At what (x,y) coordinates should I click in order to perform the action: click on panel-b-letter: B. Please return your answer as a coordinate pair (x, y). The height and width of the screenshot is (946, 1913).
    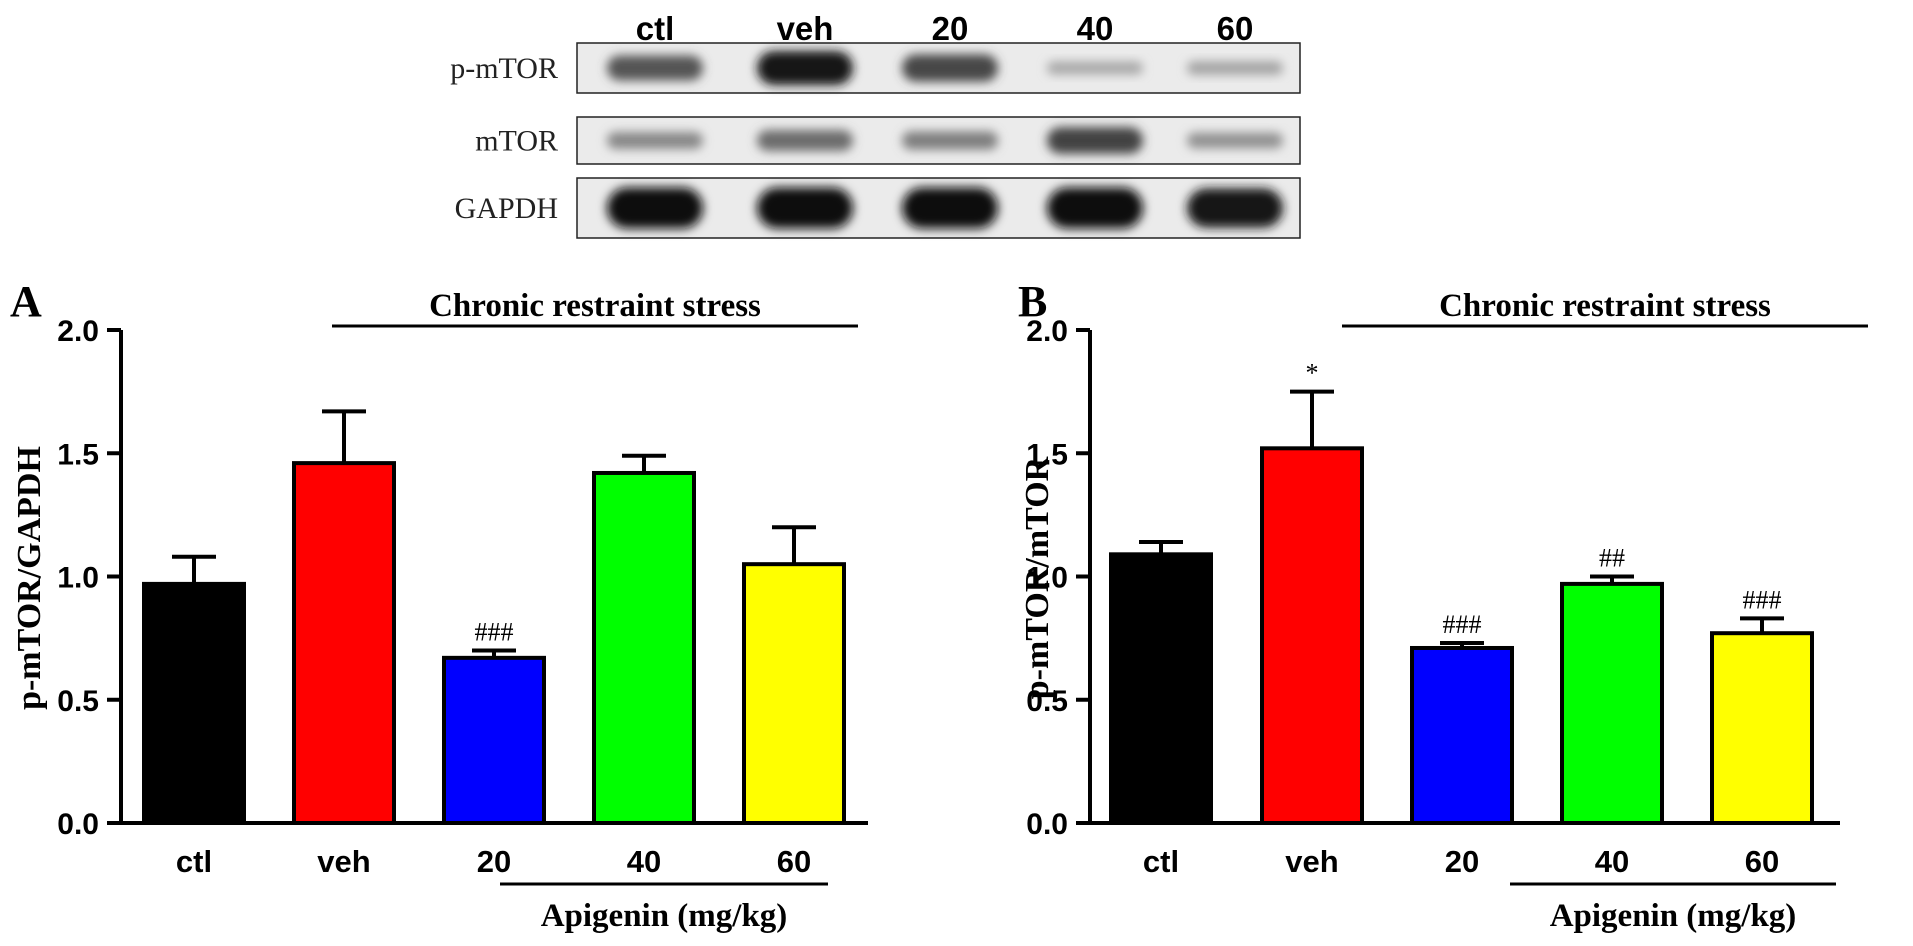
    Looking at the image, I should click on (1032, 301).